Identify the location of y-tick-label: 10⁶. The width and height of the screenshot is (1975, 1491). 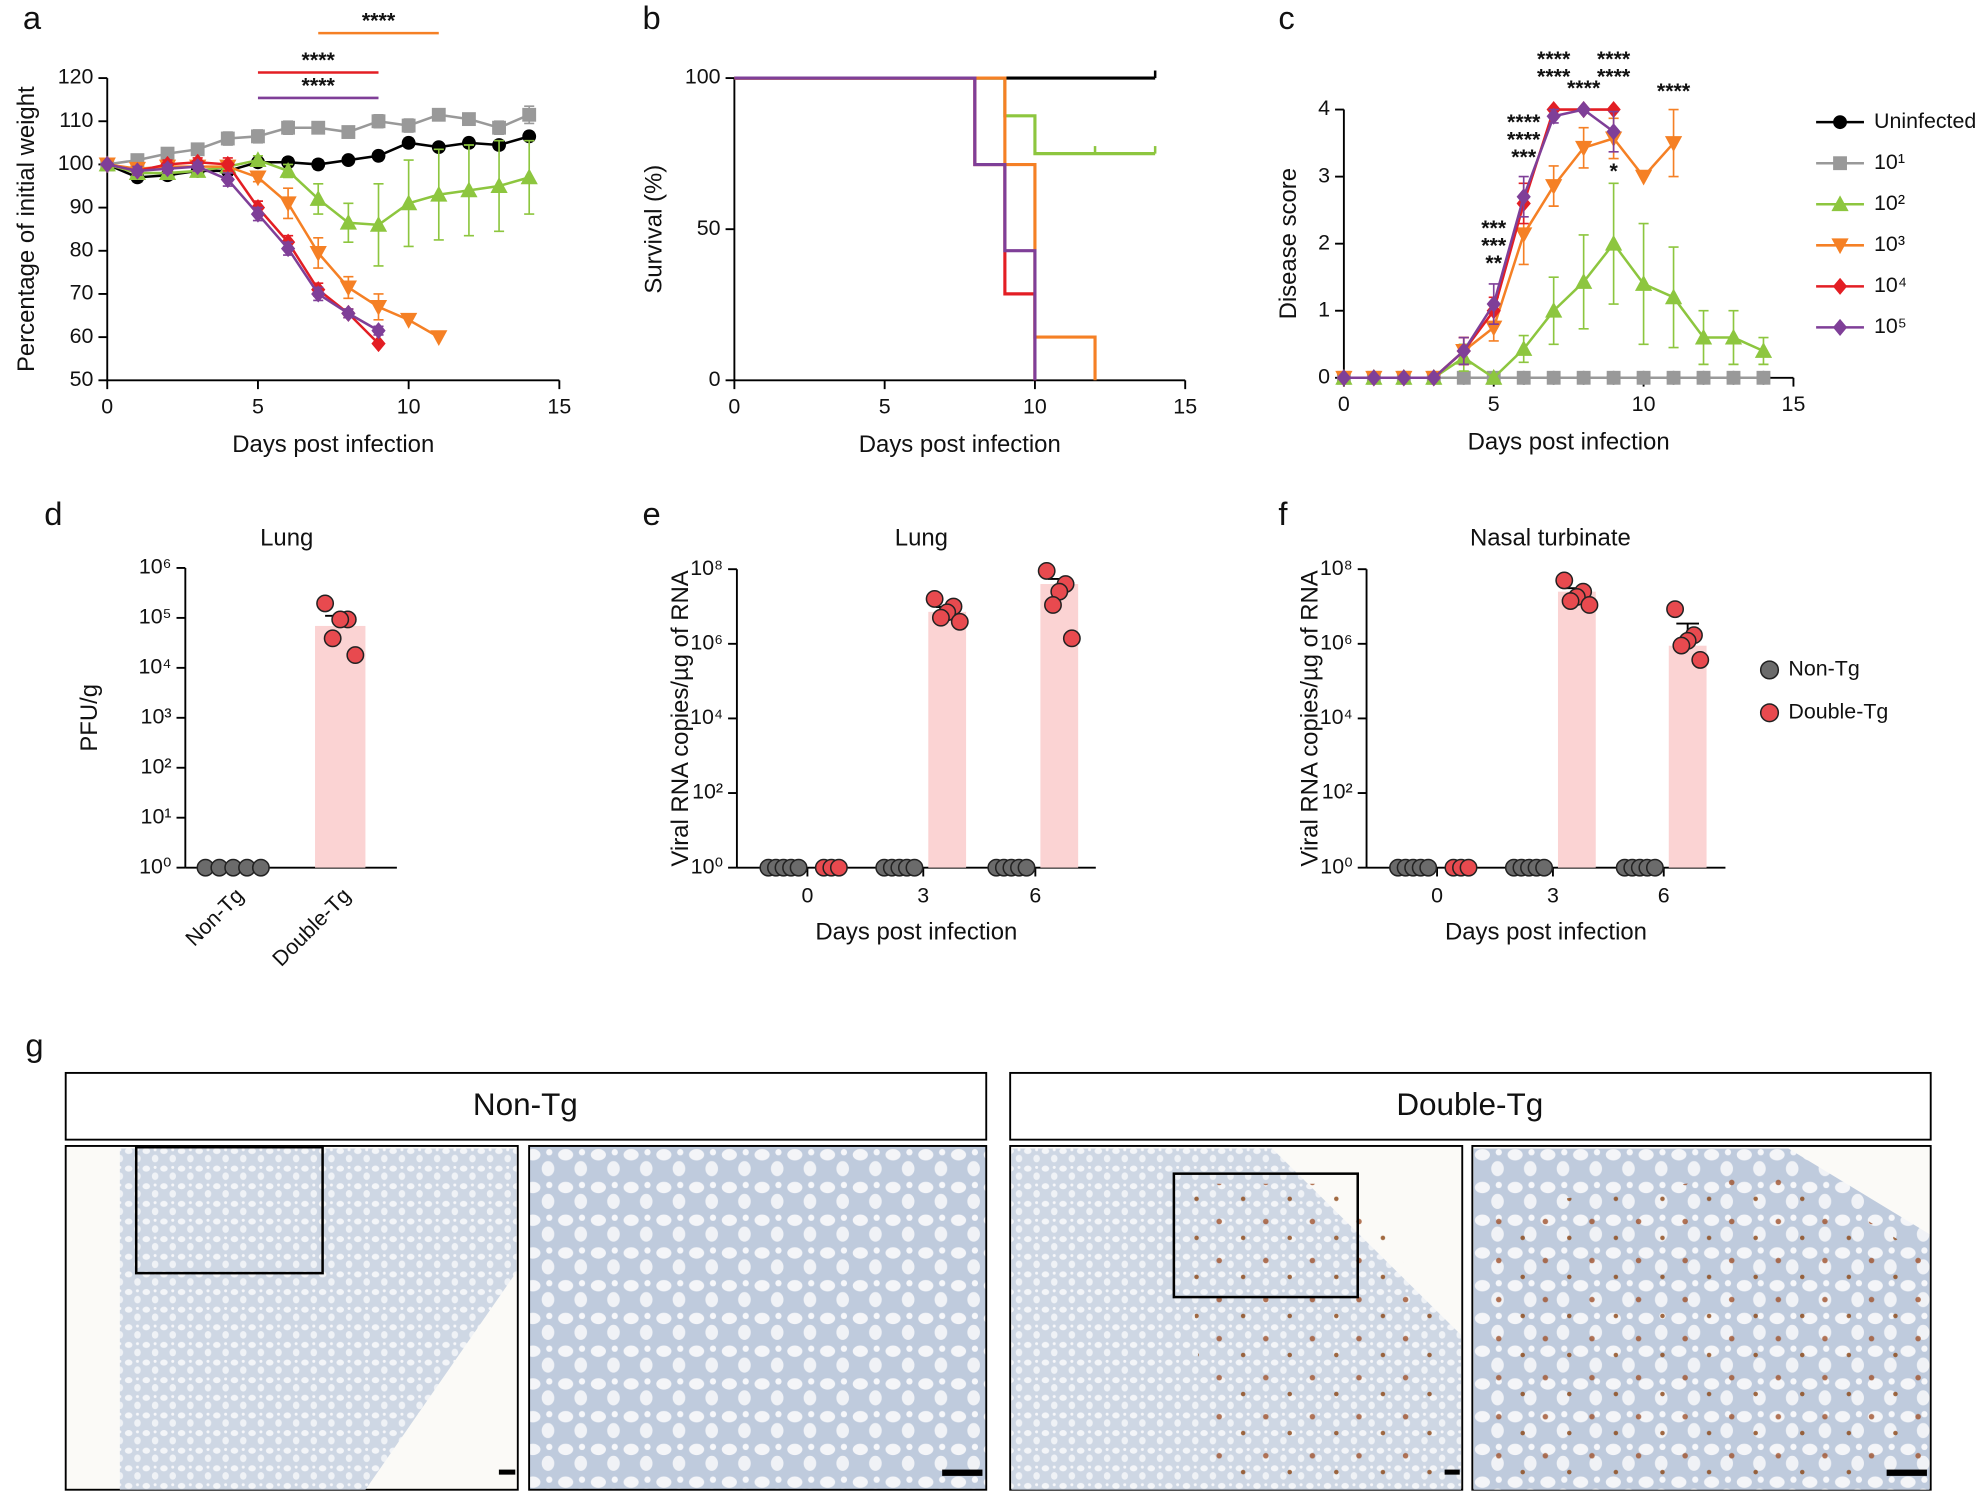
(155, 567).